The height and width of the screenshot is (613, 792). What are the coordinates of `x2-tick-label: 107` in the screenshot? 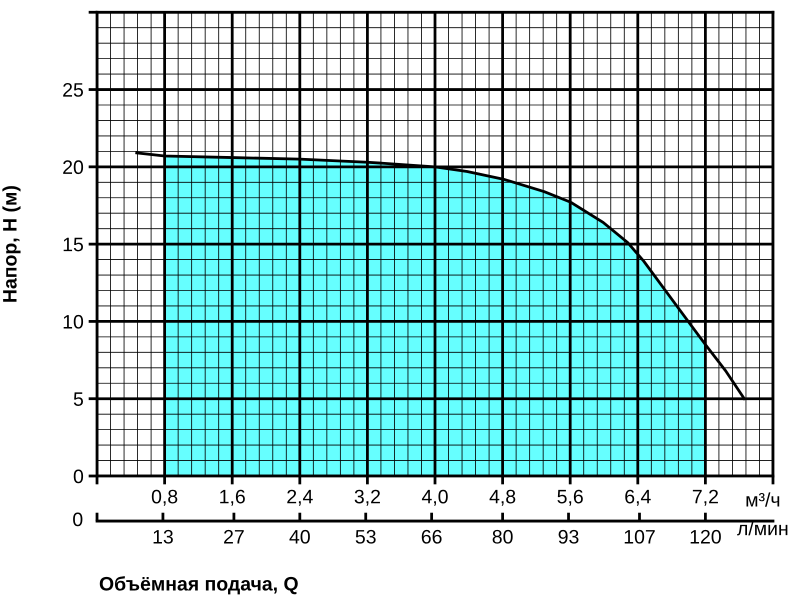 It's located at (639, 537).